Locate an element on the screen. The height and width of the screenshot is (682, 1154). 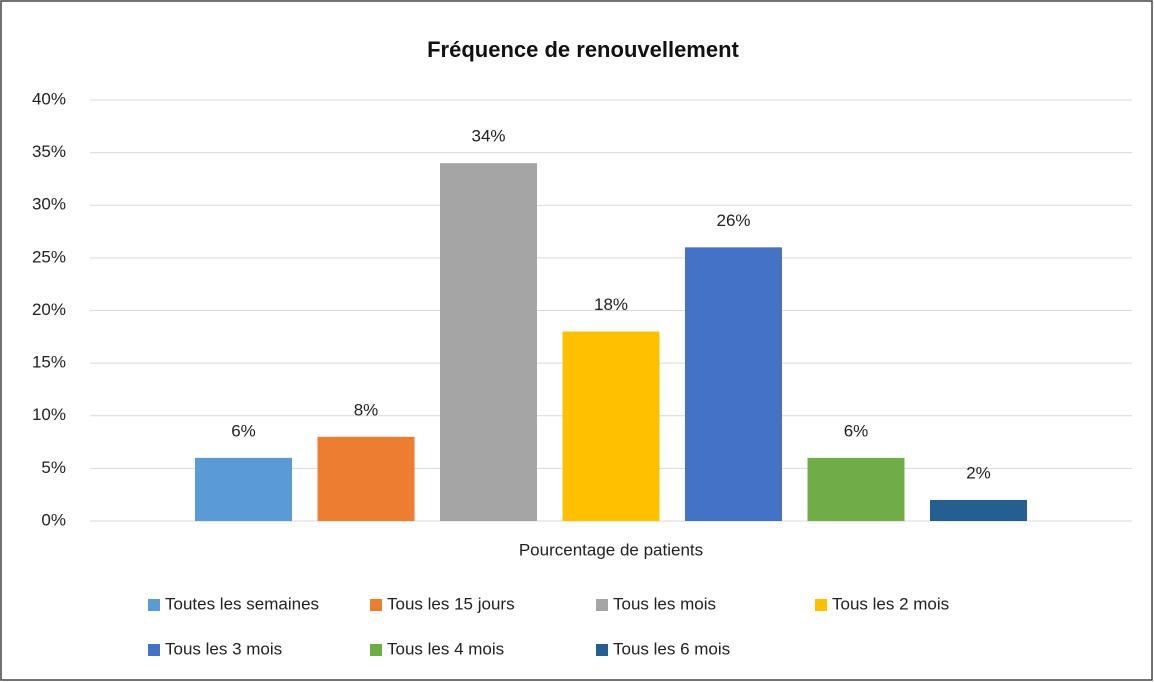
legend-label: Tous les 15 jours is located at coordinates (451, 603).